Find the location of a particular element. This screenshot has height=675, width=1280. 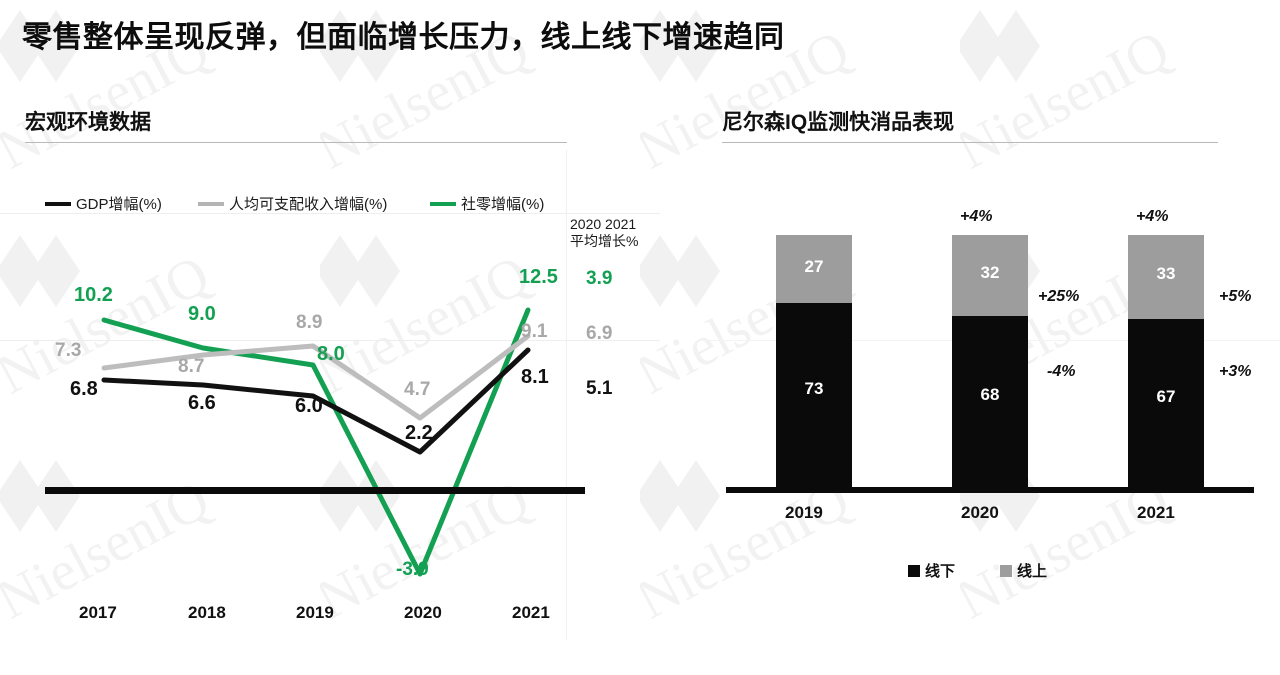

annotation-online-growth-2020: +25% is located at coordinates (1059, 296).